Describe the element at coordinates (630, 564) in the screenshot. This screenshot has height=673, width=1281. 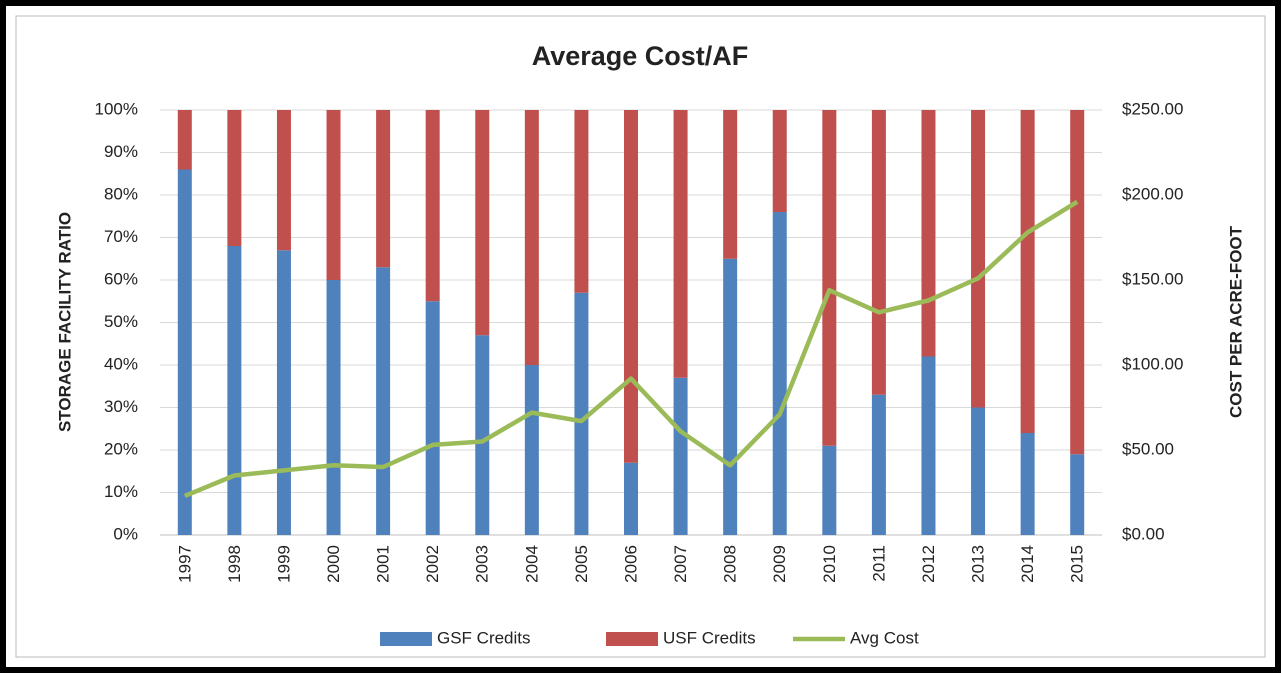
I see `x-tick-label: 2006` at that location.